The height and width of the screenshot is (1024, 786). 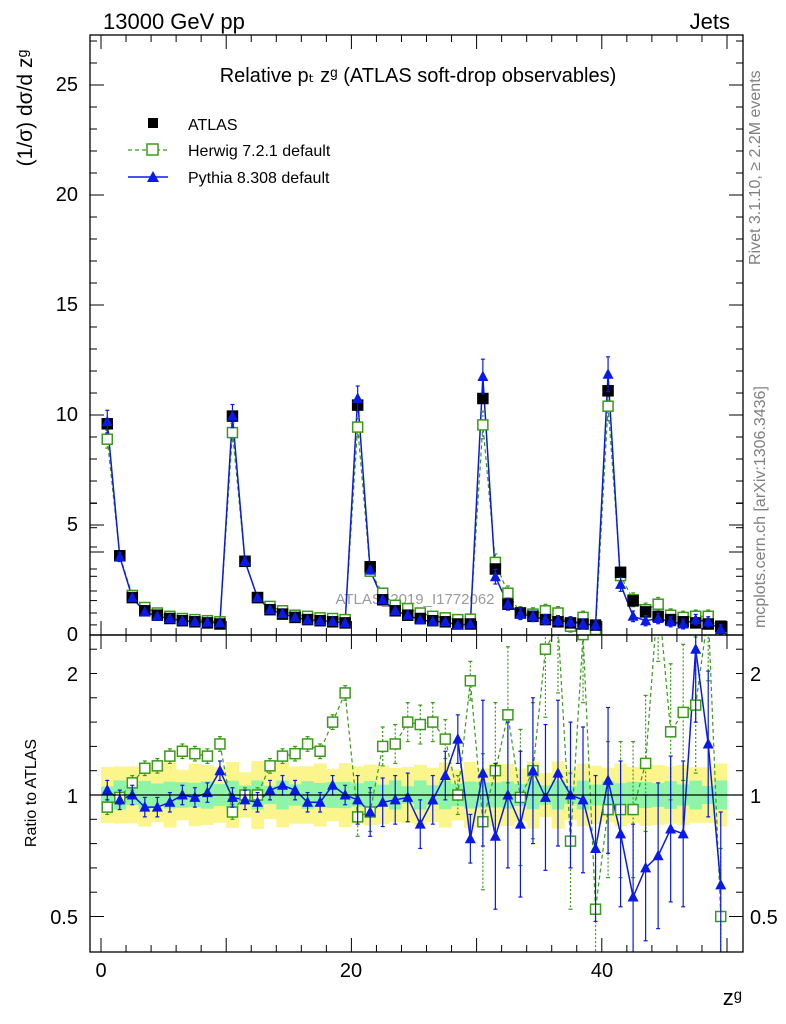 I want to click on ratio-axis-label: Ratio to ATLAS, so click(x=31, y=793).